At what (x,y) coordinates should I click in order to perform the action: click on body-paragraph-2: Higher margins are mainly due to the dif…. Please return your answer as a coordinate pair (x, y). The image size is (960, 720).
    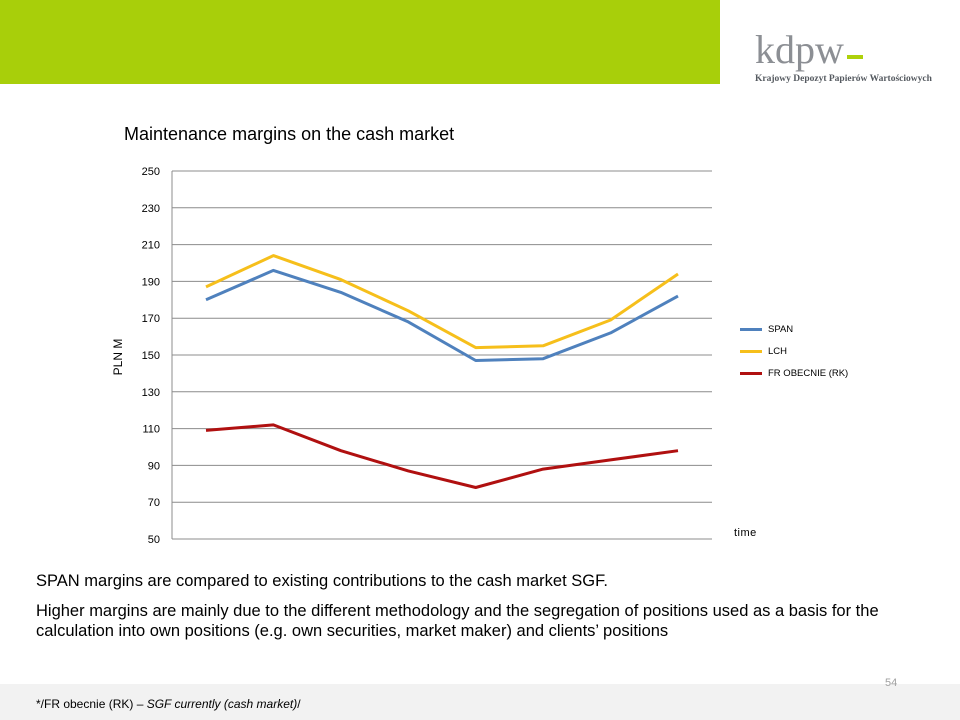
    Looking at the image, I should click on (457, 621).